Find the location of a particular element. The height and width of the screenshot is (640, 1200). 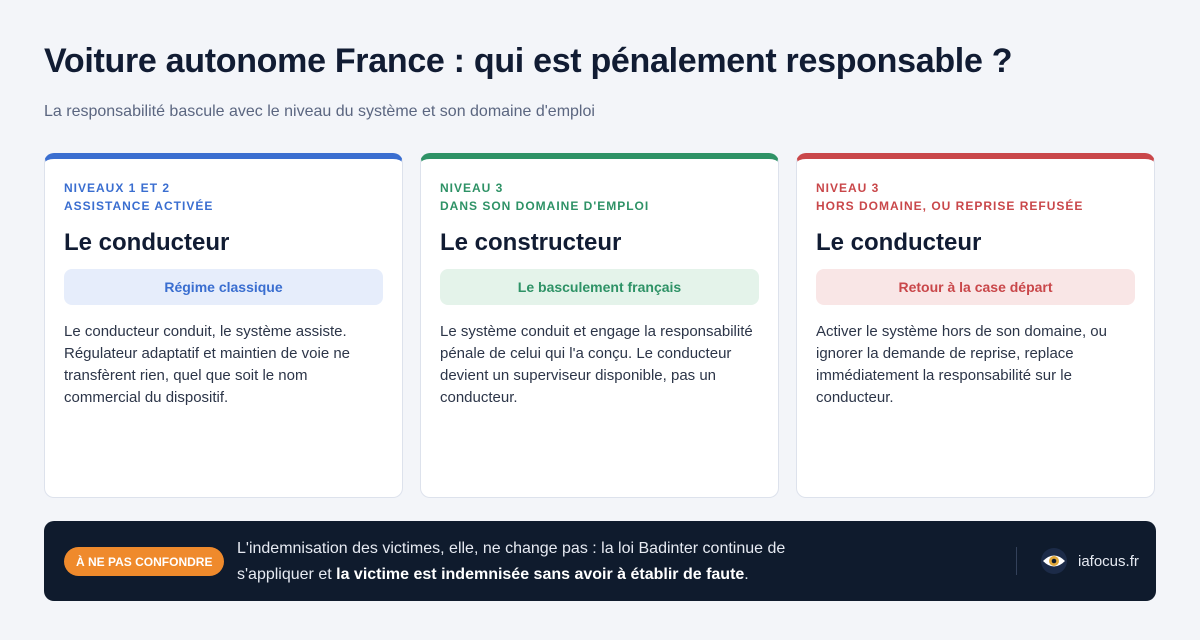

badge: Retour à la case départ is located at coordinates (975, 287).